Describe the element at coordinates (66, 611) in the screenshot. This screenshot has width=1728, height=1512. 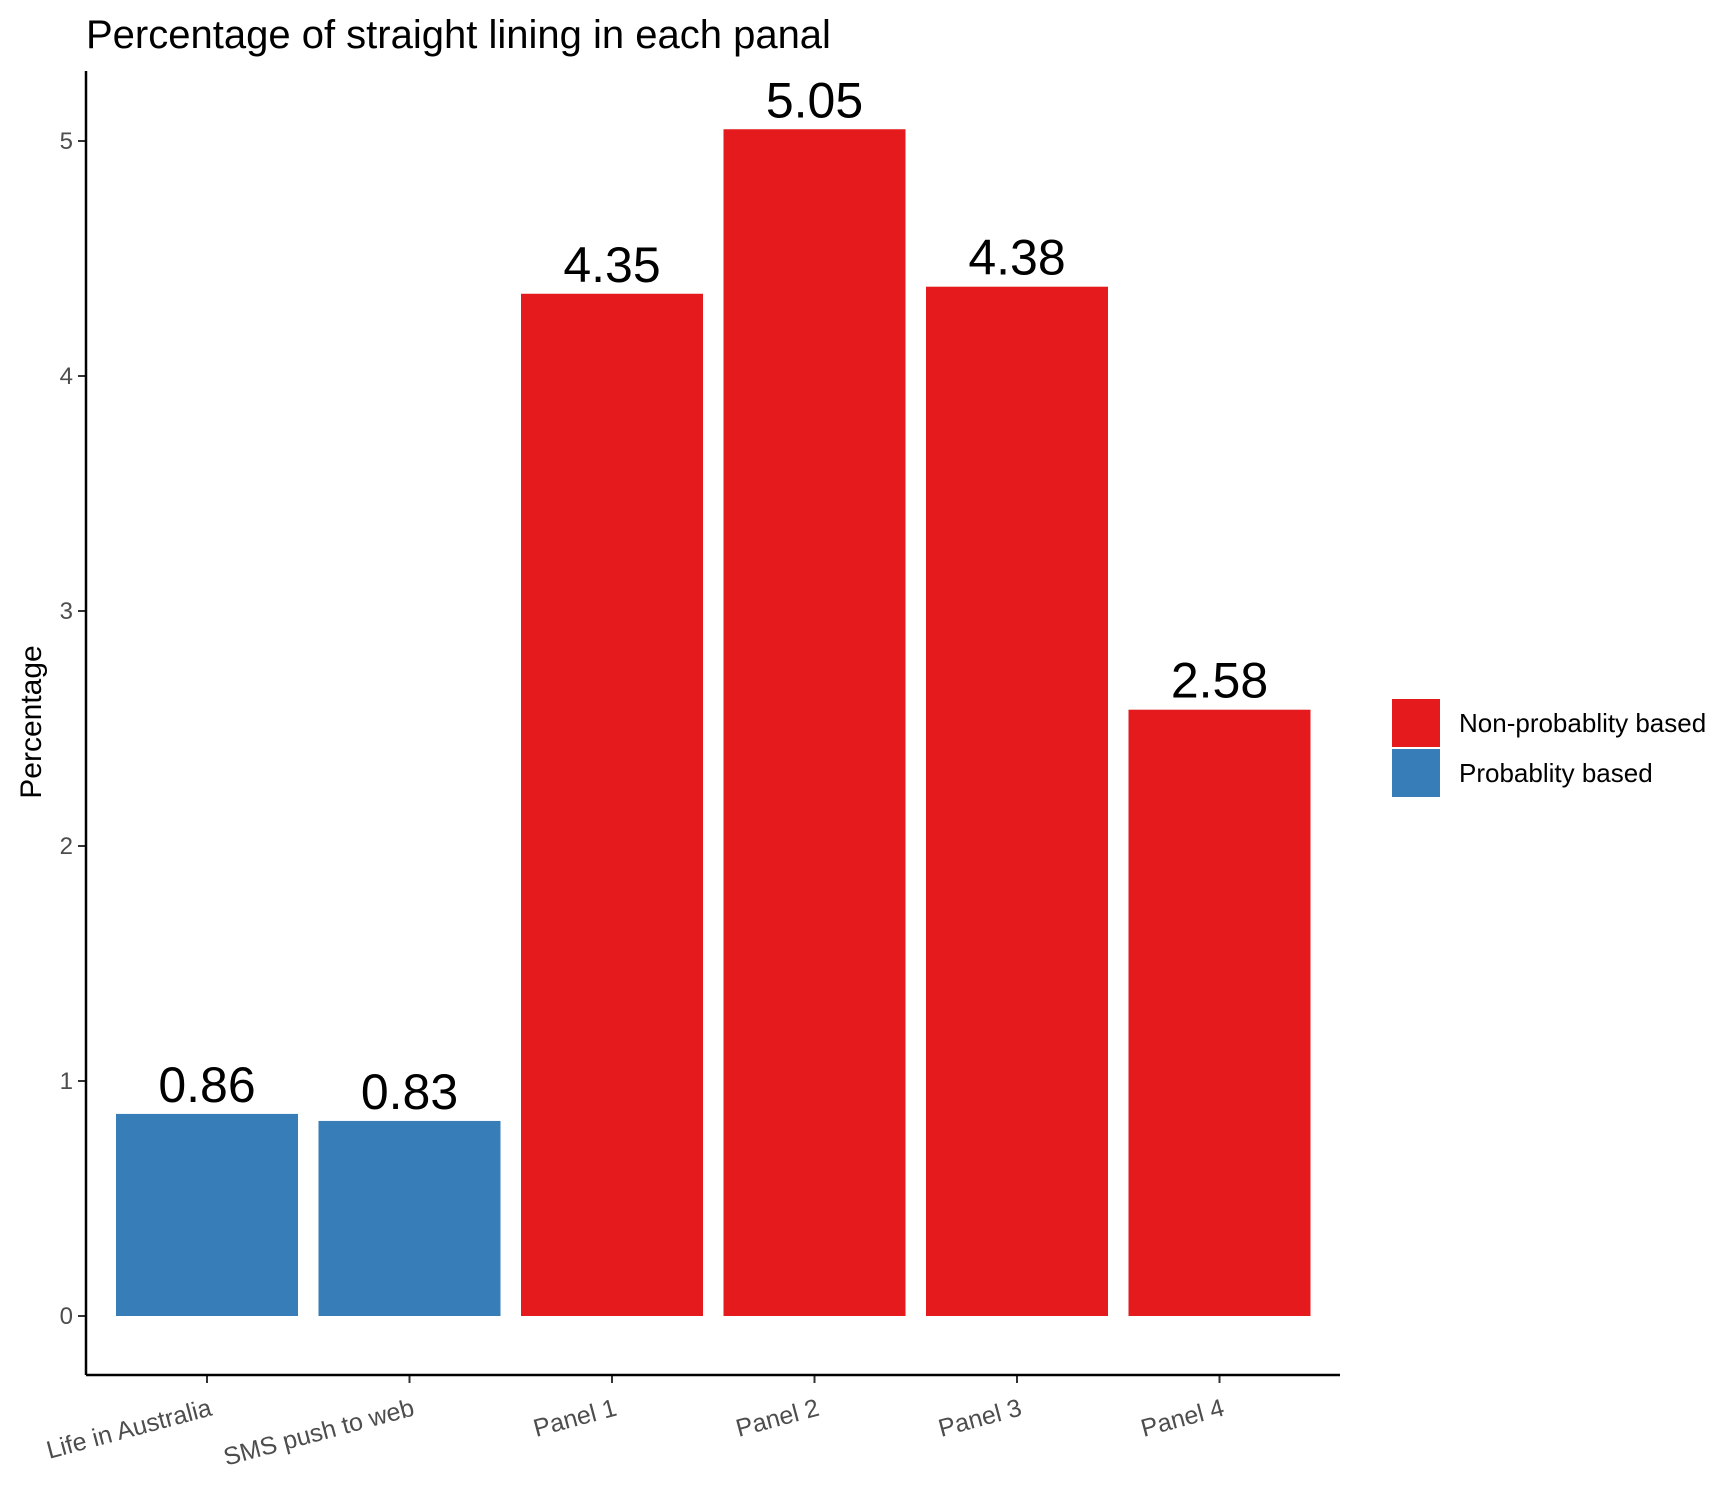
I see `y-tick-label: 3` at that location.